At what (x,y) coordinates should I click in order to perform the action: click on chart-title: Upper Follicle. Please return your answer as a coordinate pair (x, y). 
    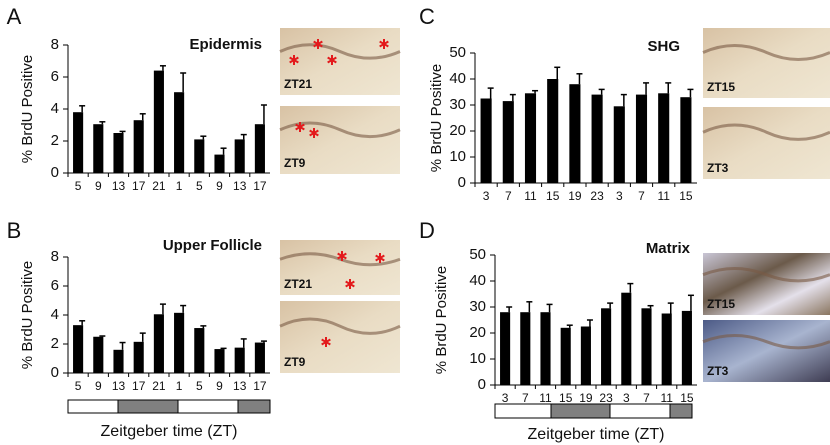
    Looking at the image, I should click on (212, 245).